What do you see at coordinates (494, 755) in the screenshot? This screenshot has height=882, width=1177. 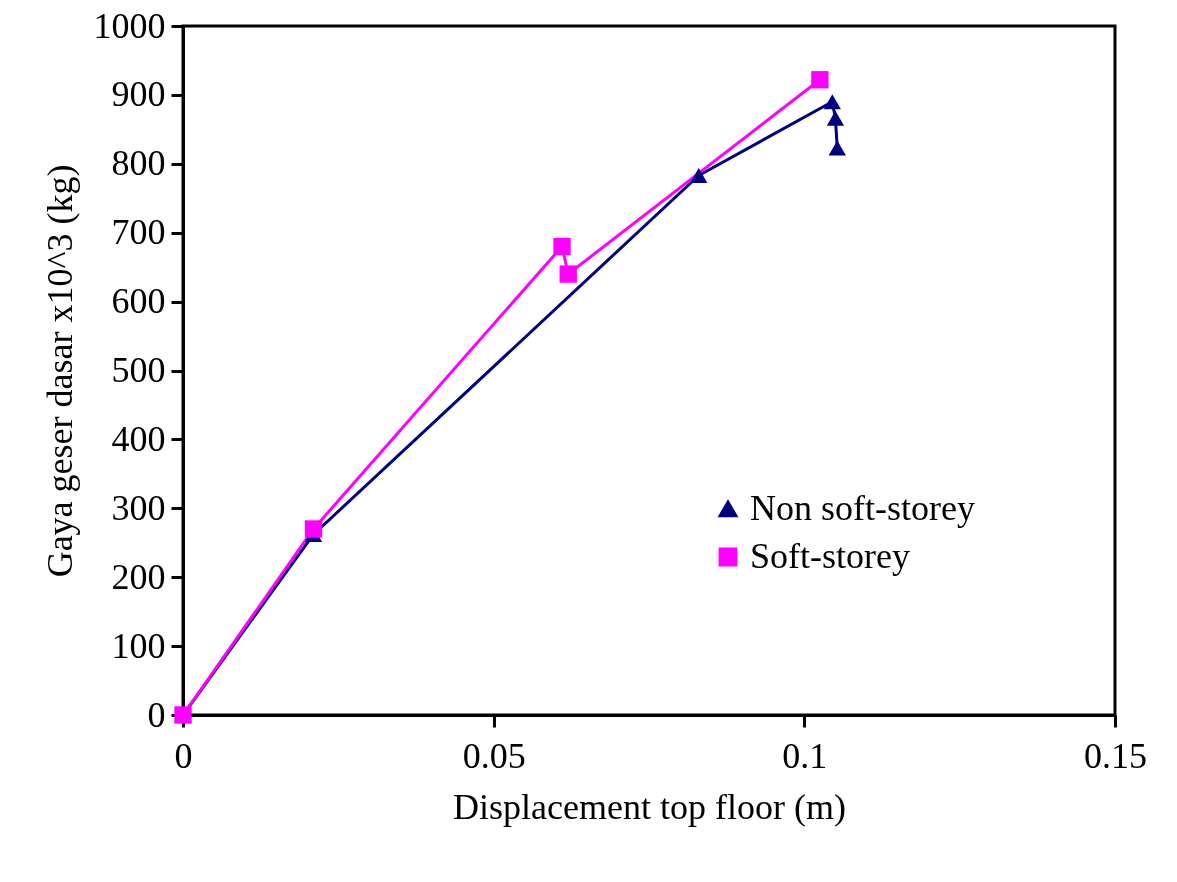 I see `x-tick-label: 0.05` at bounding box center [494, 755].